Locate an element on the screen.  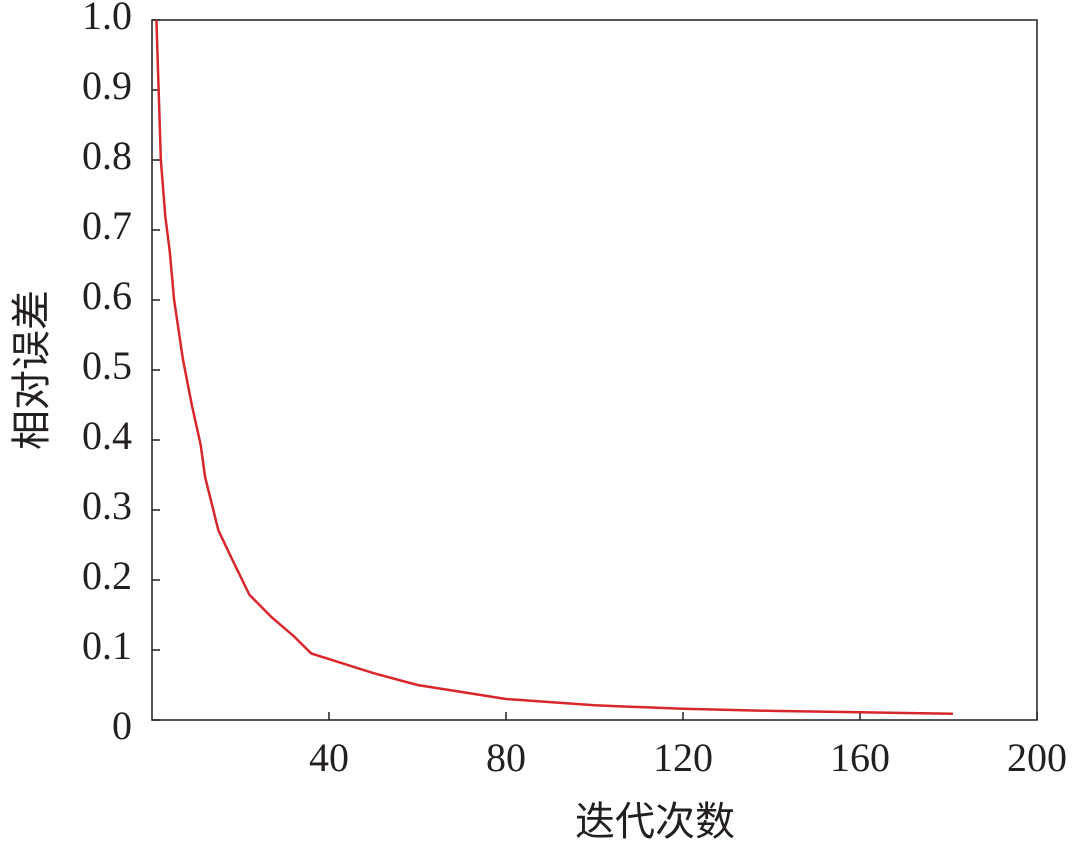
x-tick-label: 40 is located at coordinates (329, 757).